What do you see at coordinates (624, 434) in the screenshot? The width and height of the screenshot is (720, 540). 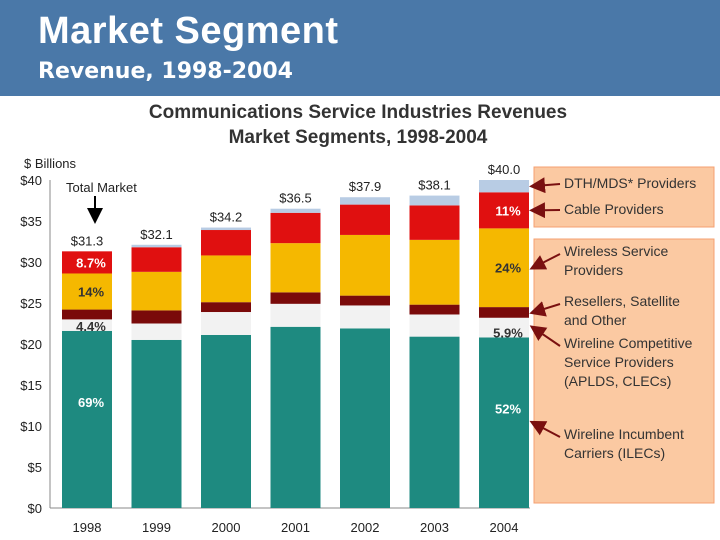 I see `legend-label: Wireline Incumbent` at bounding box center [624, 434].